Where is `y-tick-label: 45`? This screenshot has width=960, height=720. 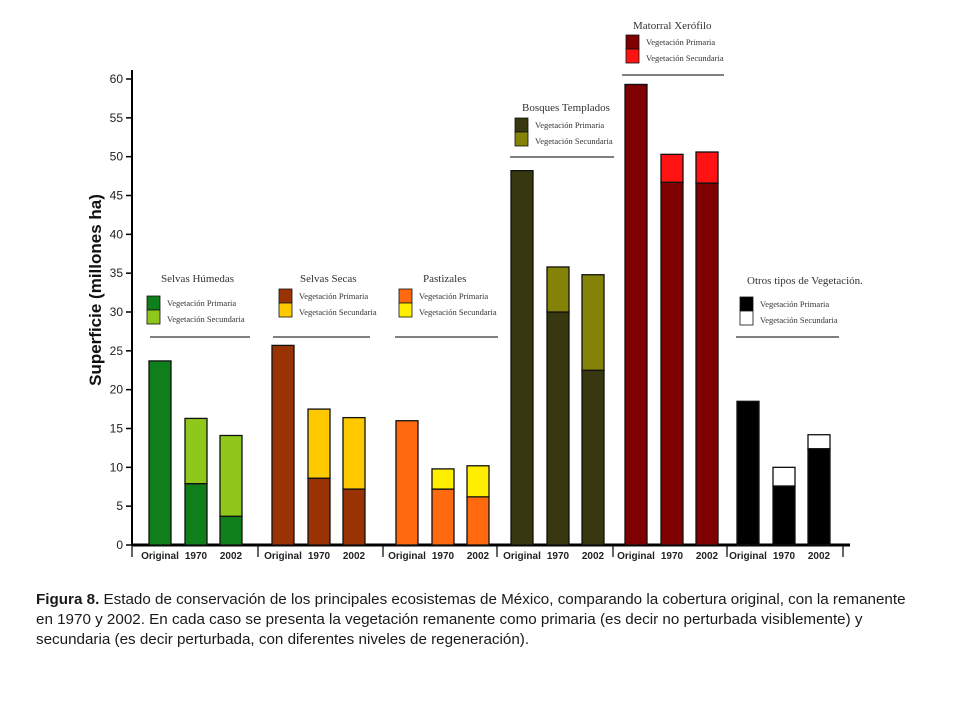
y-tick-label: 45 is located at coordinates (117, 196).